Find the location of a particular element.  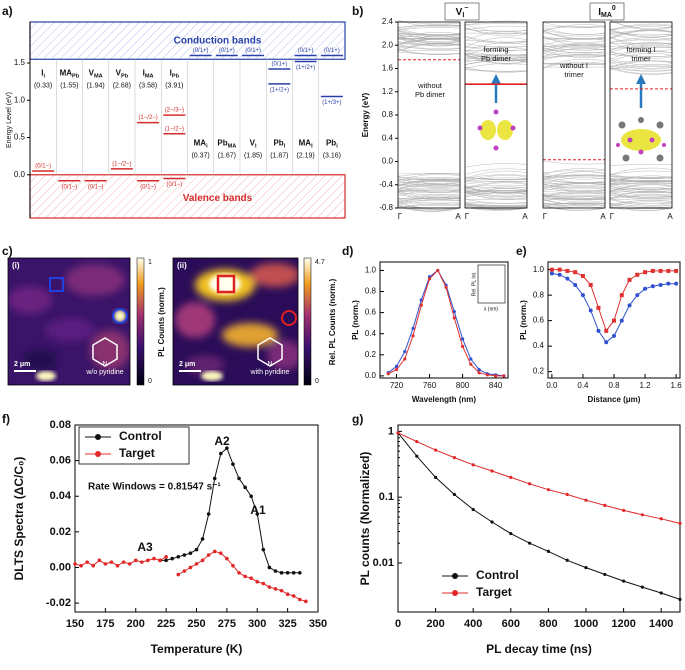

defect-energy: (1.94) is located at coordinates (95, 85).